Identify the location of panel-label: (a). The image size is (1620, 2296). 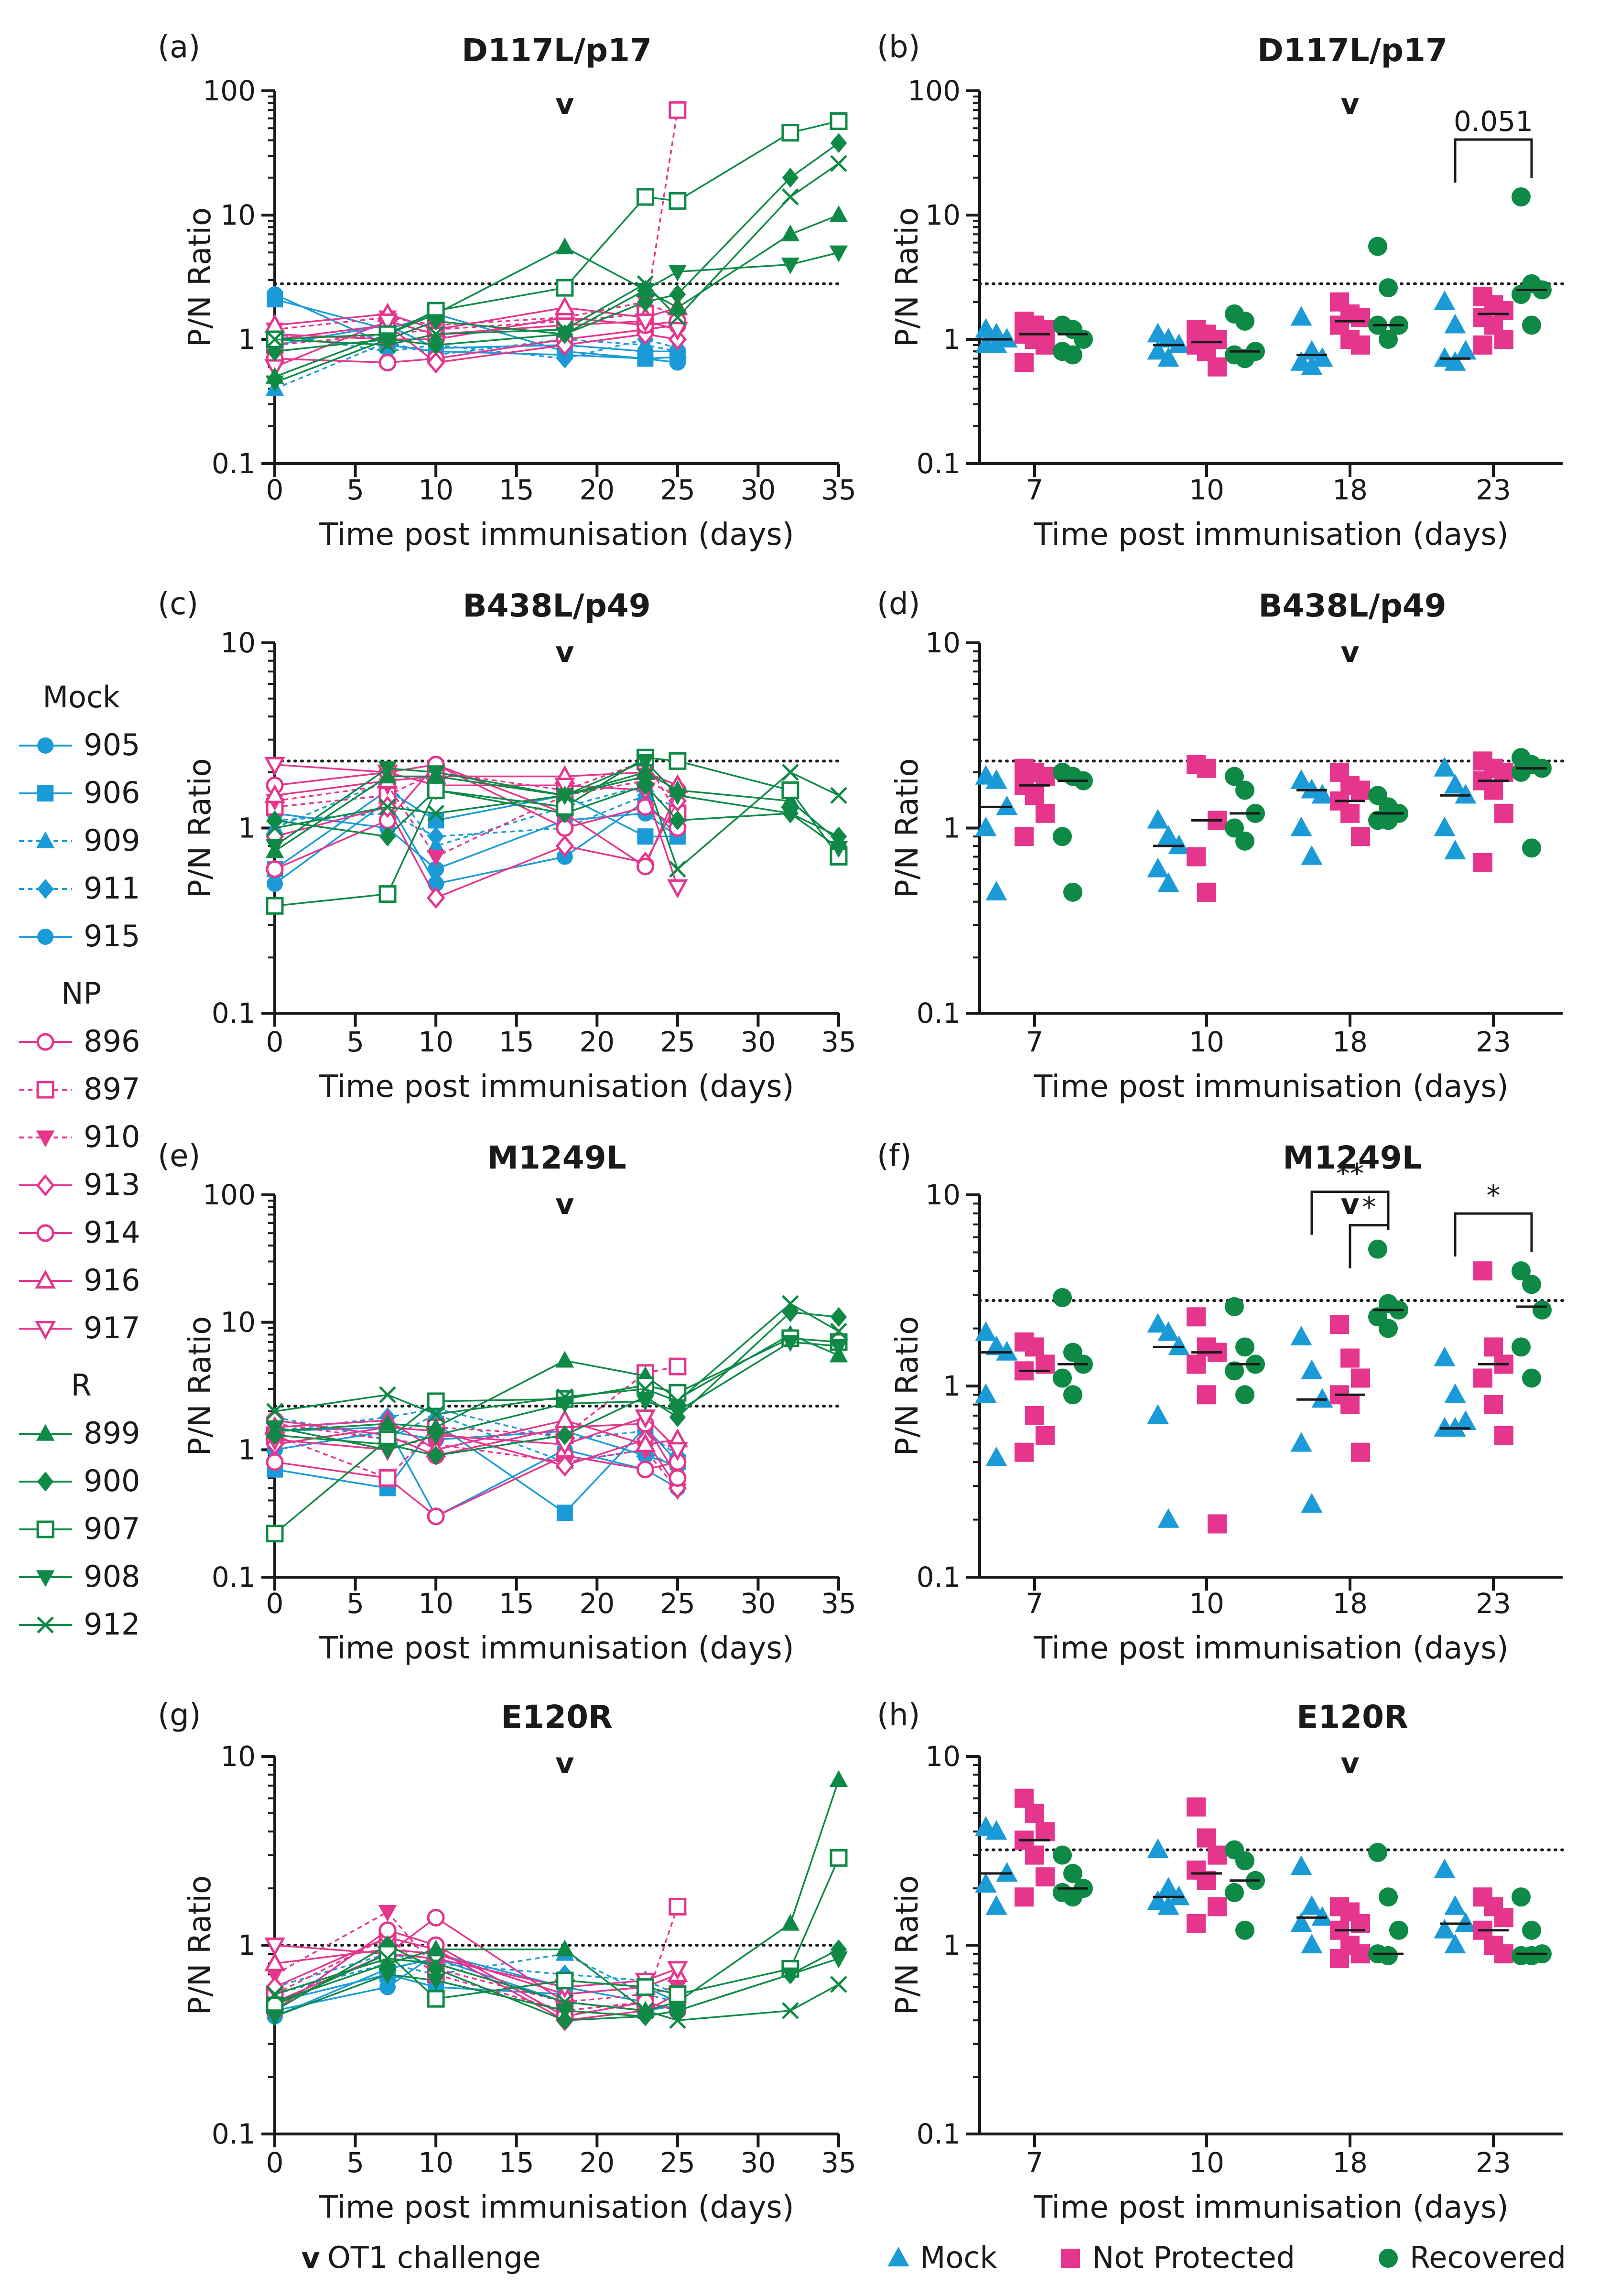
(179, 47).